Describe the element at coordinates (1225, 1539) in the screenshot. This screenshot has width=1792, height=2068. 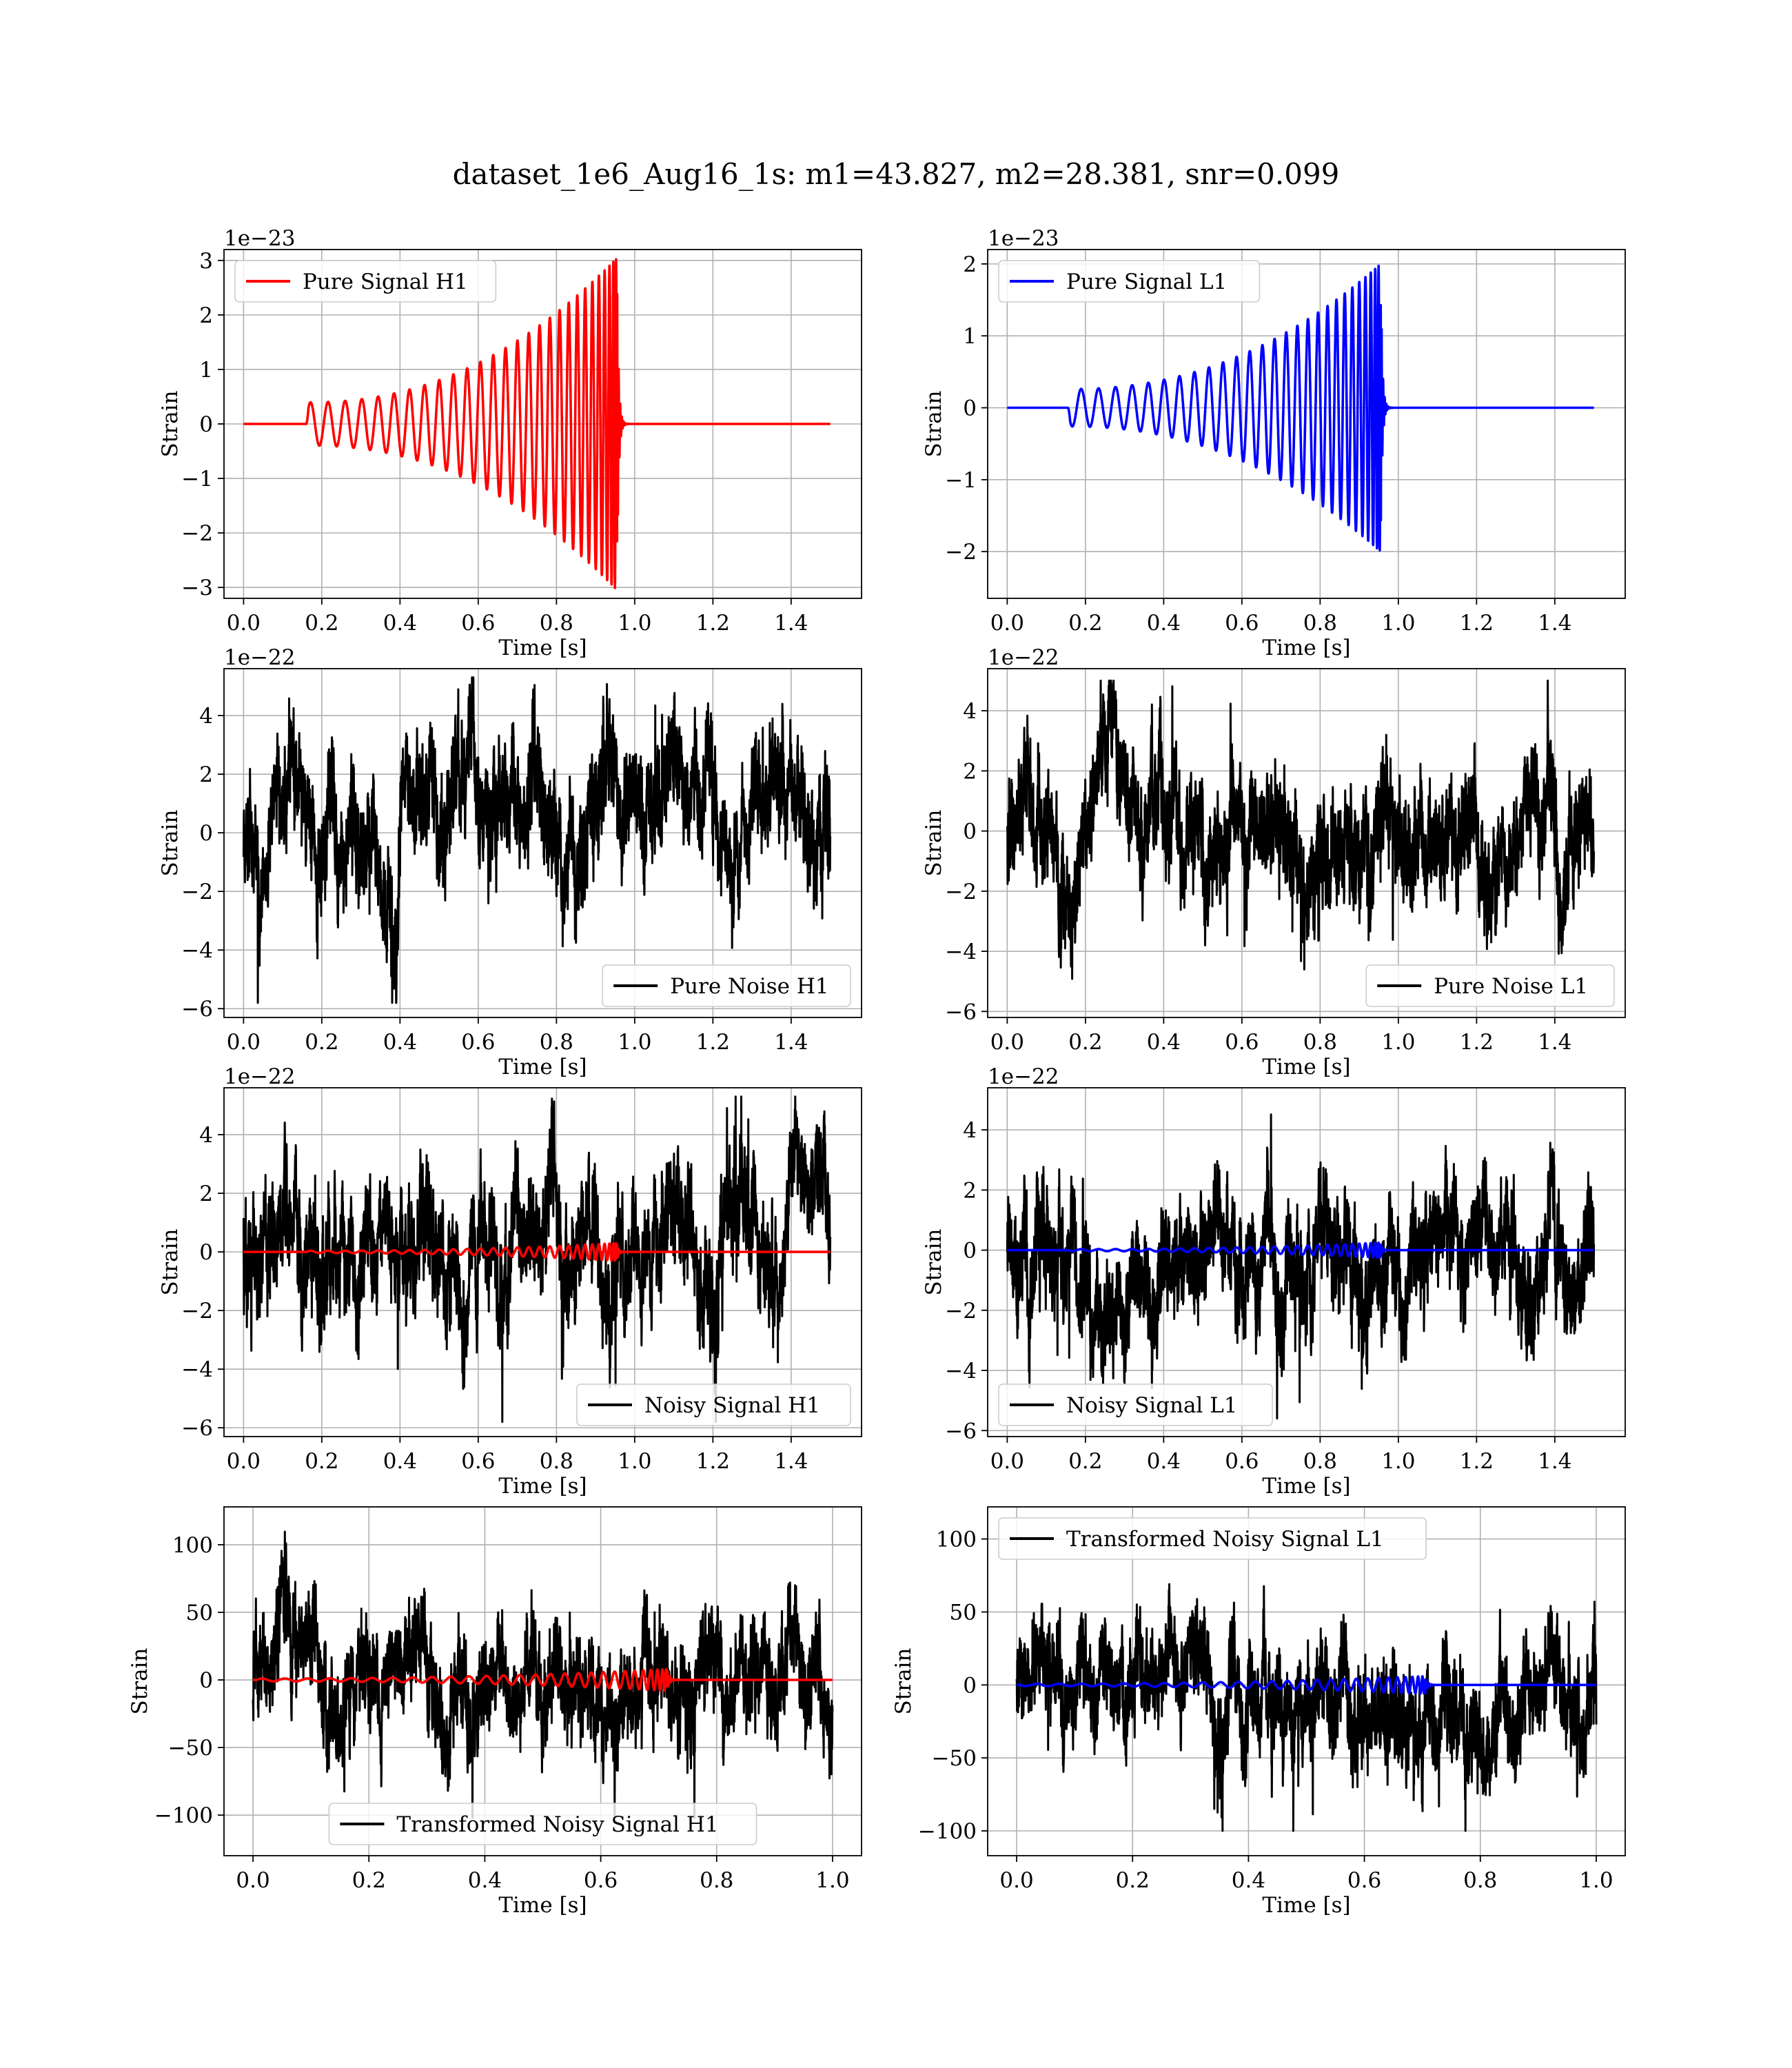
I see `legend-label: Transformed Noisy Signal L1` at that location.